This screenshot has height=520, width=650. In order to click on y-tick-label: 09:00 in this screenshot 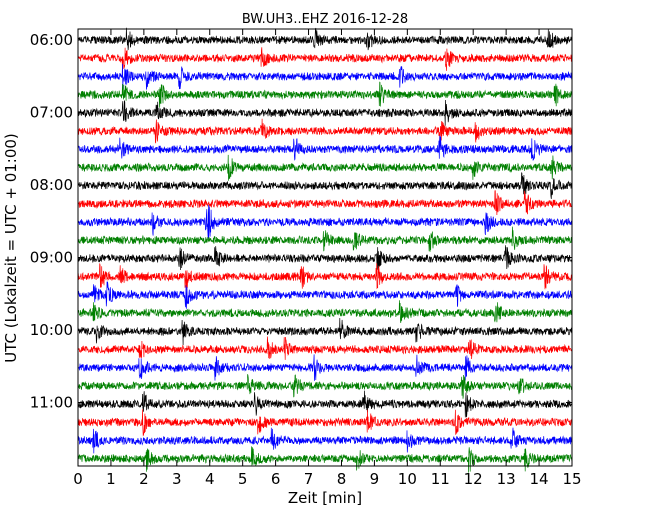, I will do `click(51, 258)`.